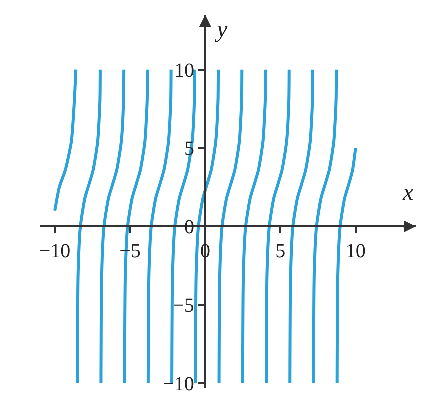 The width and height of the screenshot is (426, 405). What do you see at coordinates (55, 251) in the screenshot?
I see `x-tick-label: −10` at bounding box center [55, 251].